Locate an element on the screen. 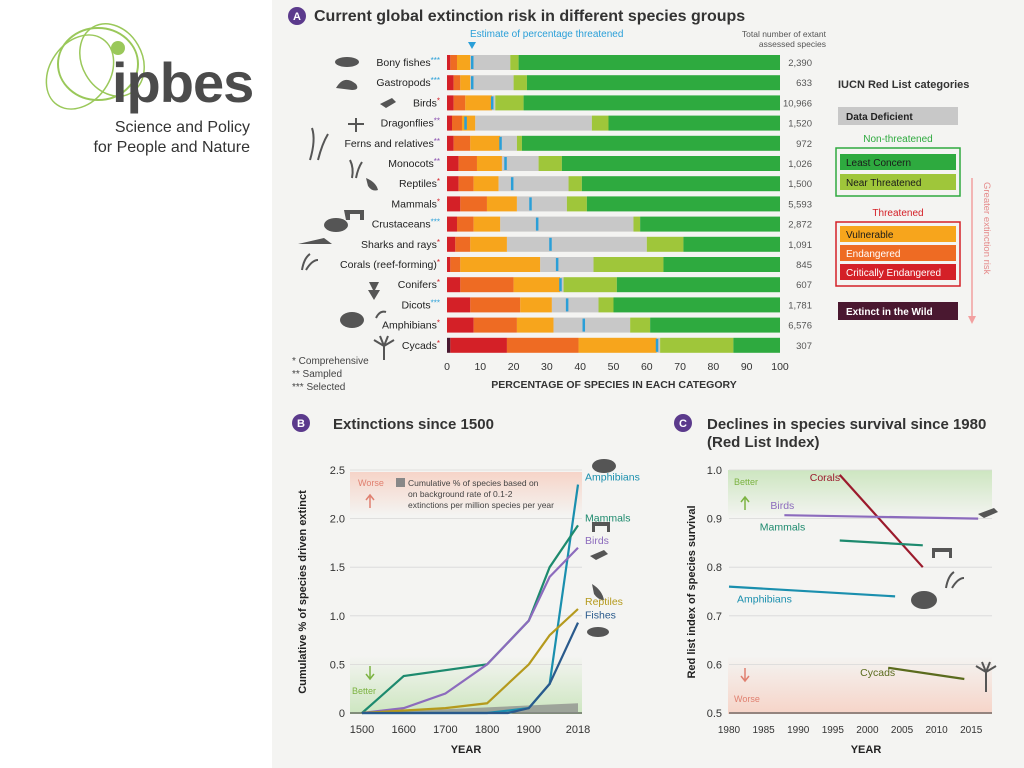 The height and width of the screenshot is (768, 1024). x-tick-label: 1700 is located at coordinates (445, 730).